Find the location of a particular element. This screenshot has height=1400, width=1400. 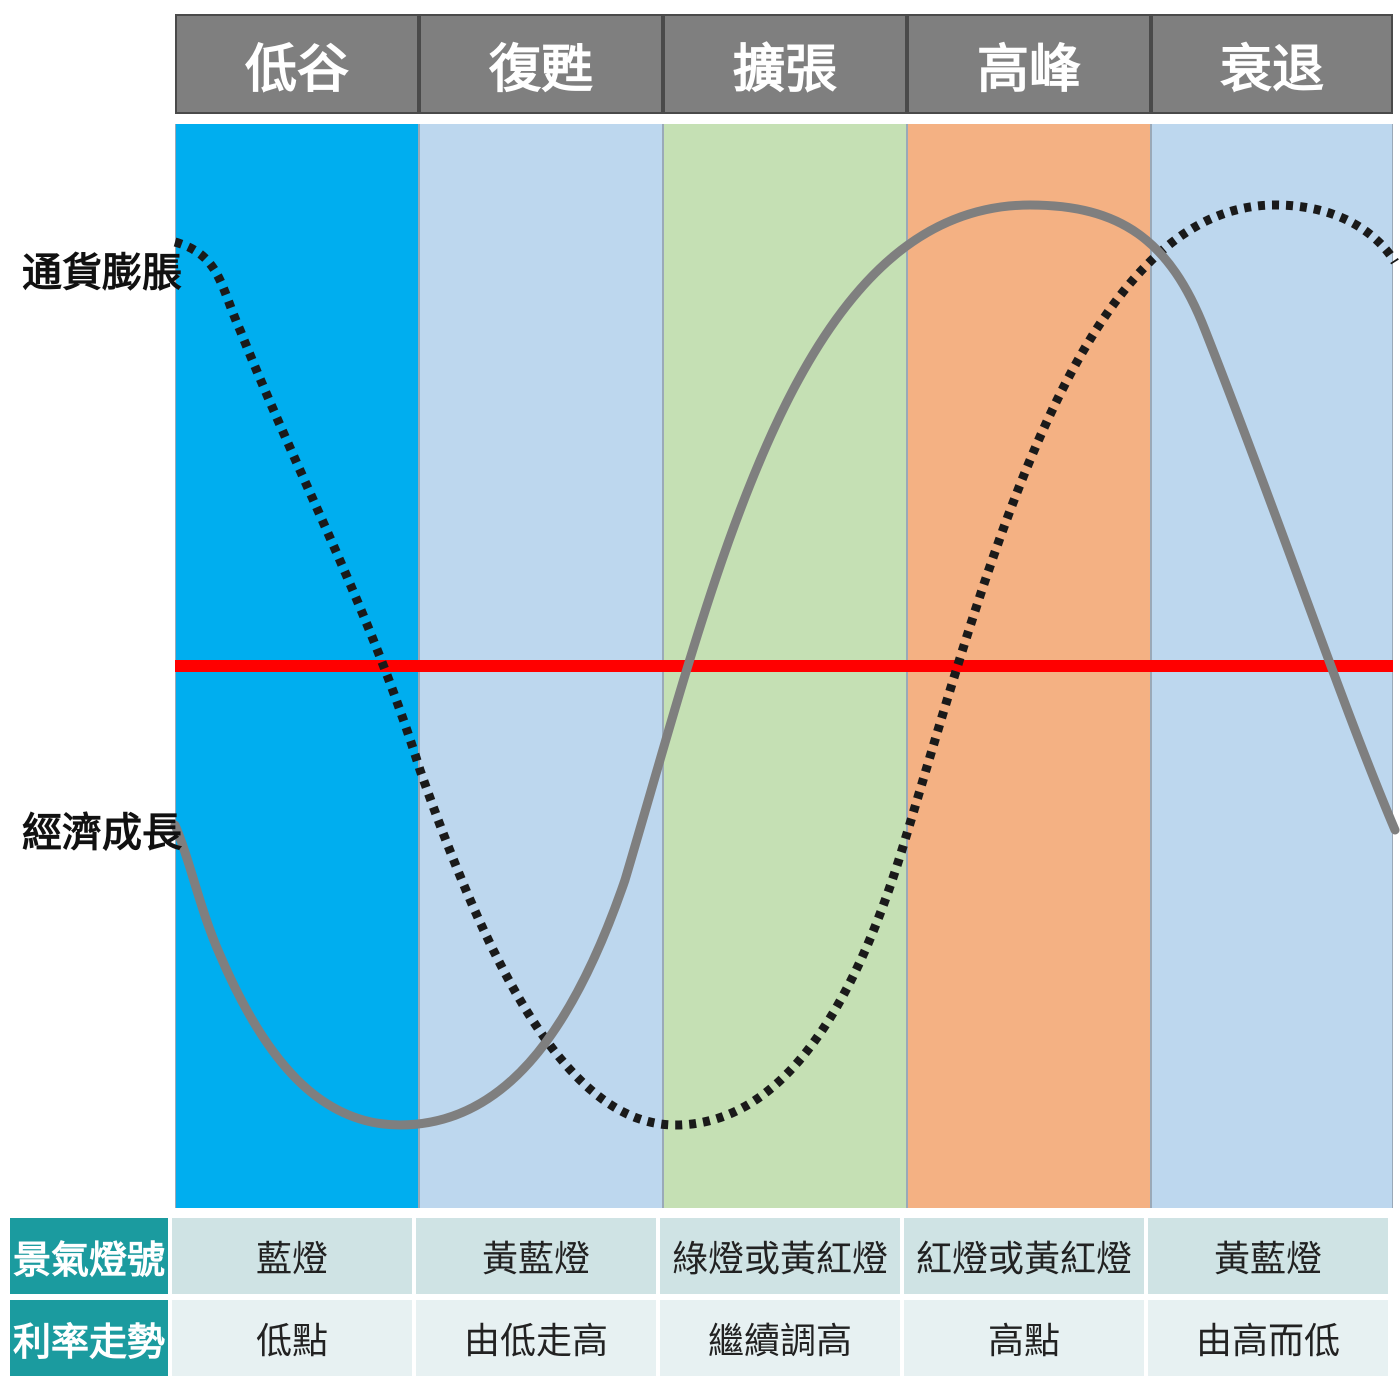

cell-signal-peak: 紅燈或黃紅燈 is located at coordinates (1024, 1256).